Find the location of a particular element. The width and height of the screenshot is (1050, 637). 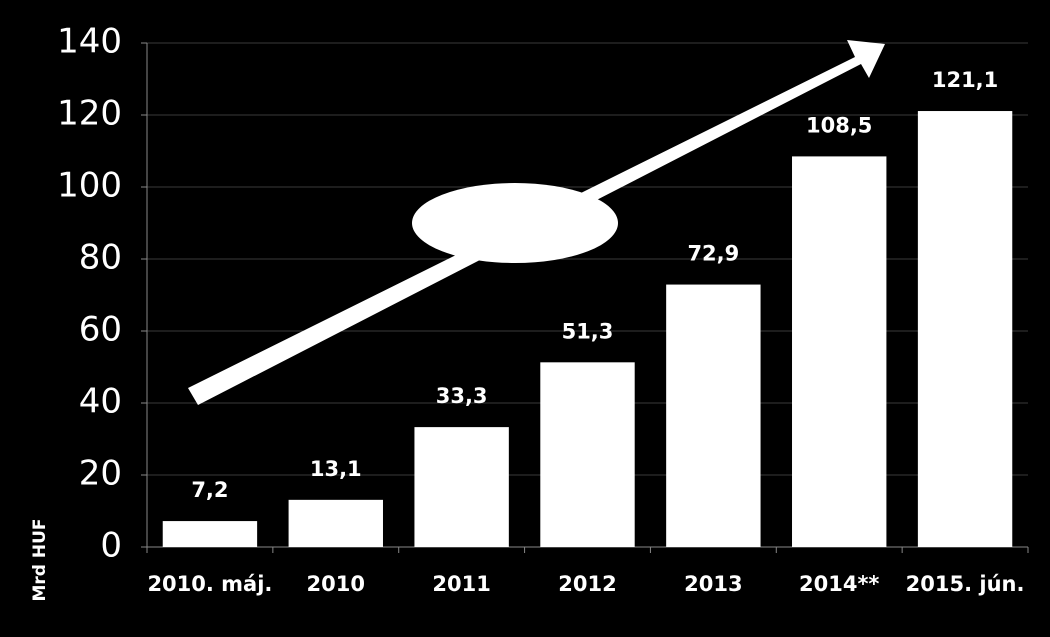

y-tick-label: 0 is located at coordinates (111, 546).